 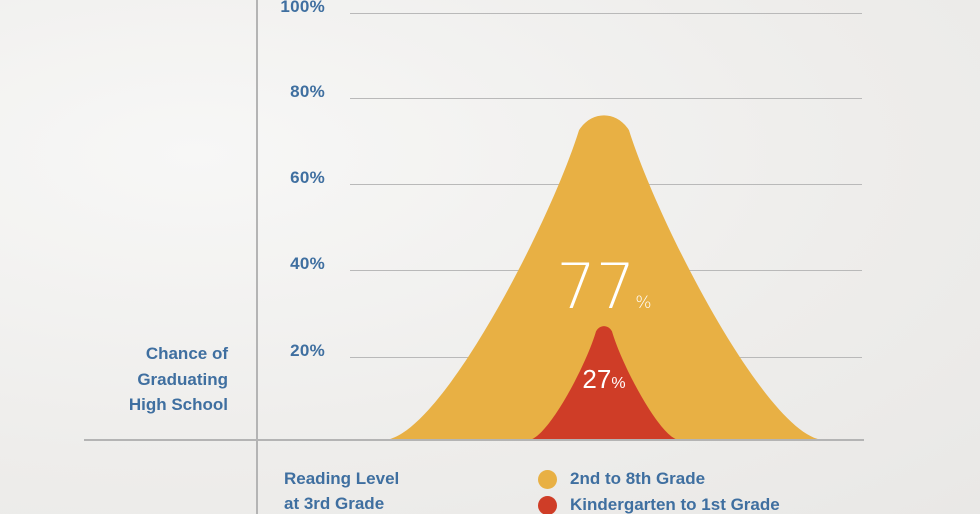 I want to click on x-axis-line, so click(x=474, y=440).